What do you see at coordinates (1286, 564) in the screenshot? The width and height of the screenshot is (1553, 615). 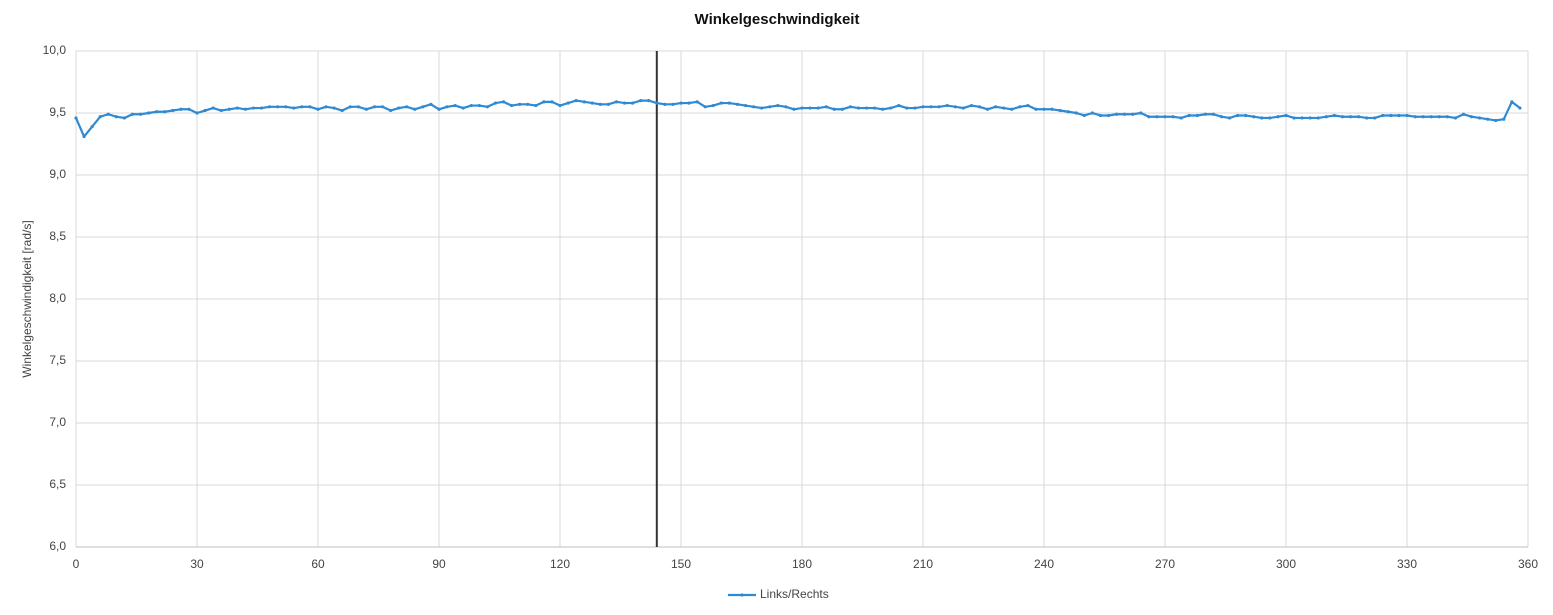 I see `x-tick-label: 300` at bounding box center [1286, 564].